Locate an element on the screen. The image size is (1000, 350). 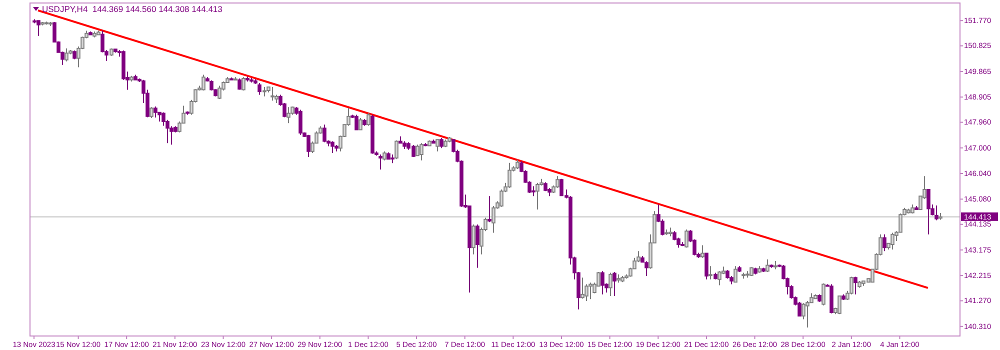
chart-title: USDJPY,H4 144.369 144.560 144.308 144.413 is located at coordinates (132, 9).